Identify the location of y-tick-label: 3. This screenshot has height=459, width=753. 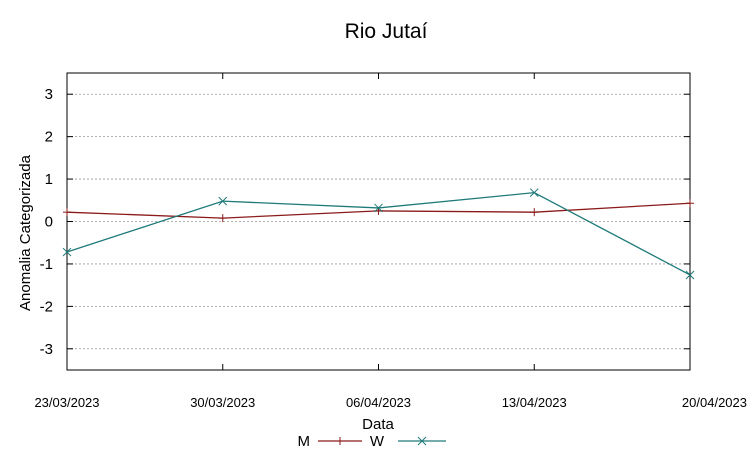
(49, 94).